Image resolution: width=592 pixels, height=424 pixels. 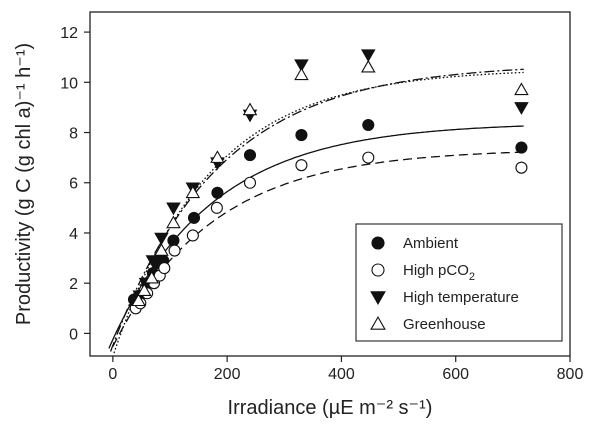 What do you see at coordinates (341, 374) in the screenshot?
I see `x-tick-label: 400` at bounding box center [341, 374].